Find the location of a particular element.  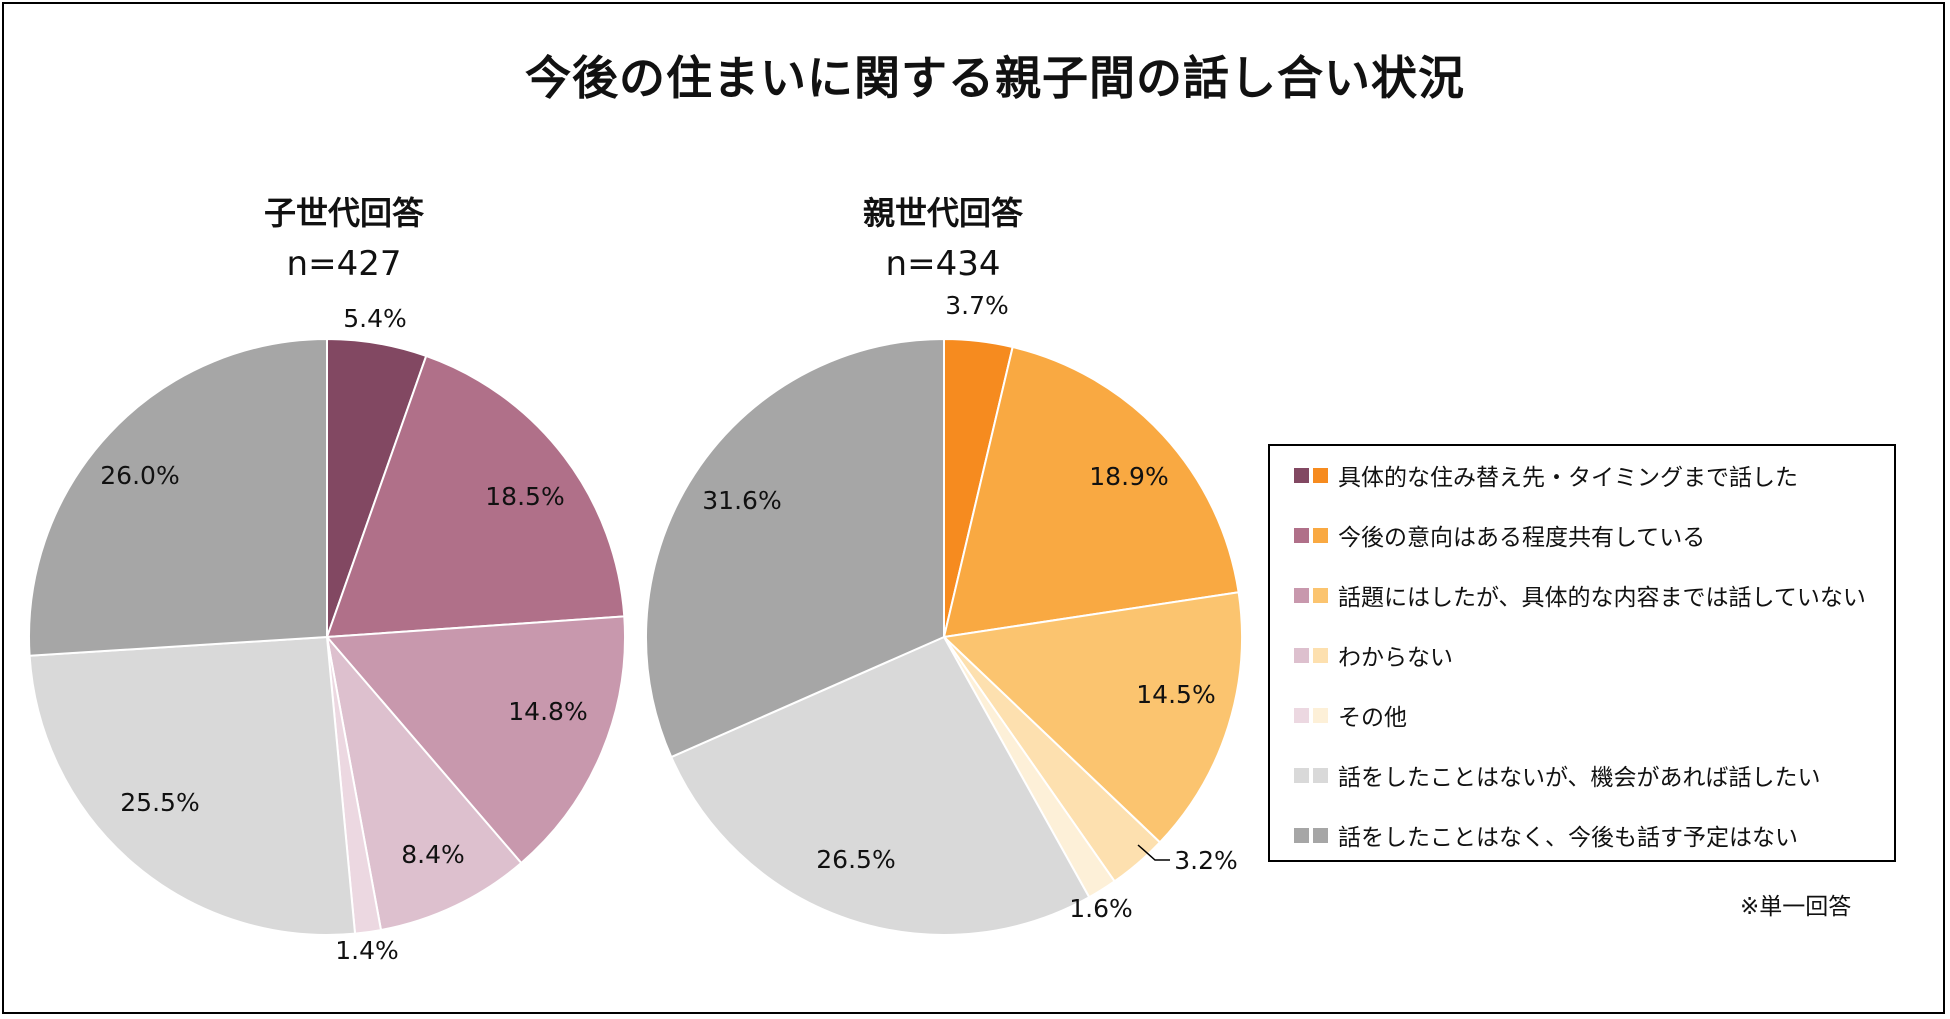

legend-label: わからない is located at coordinates (1395, 658).